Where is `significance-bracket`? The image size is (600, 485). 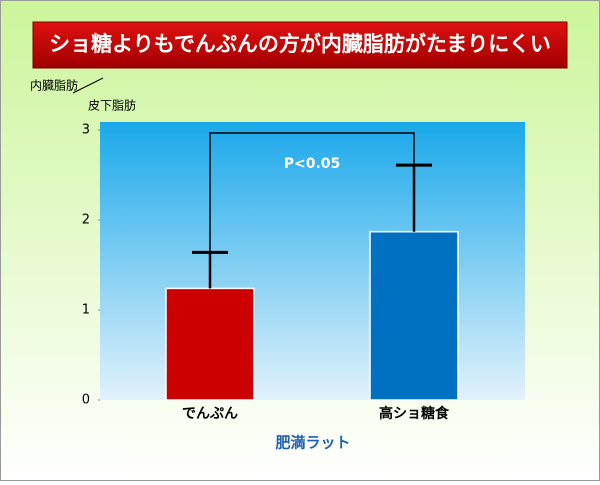
significance-bracket is located at coordinates (312, 192).